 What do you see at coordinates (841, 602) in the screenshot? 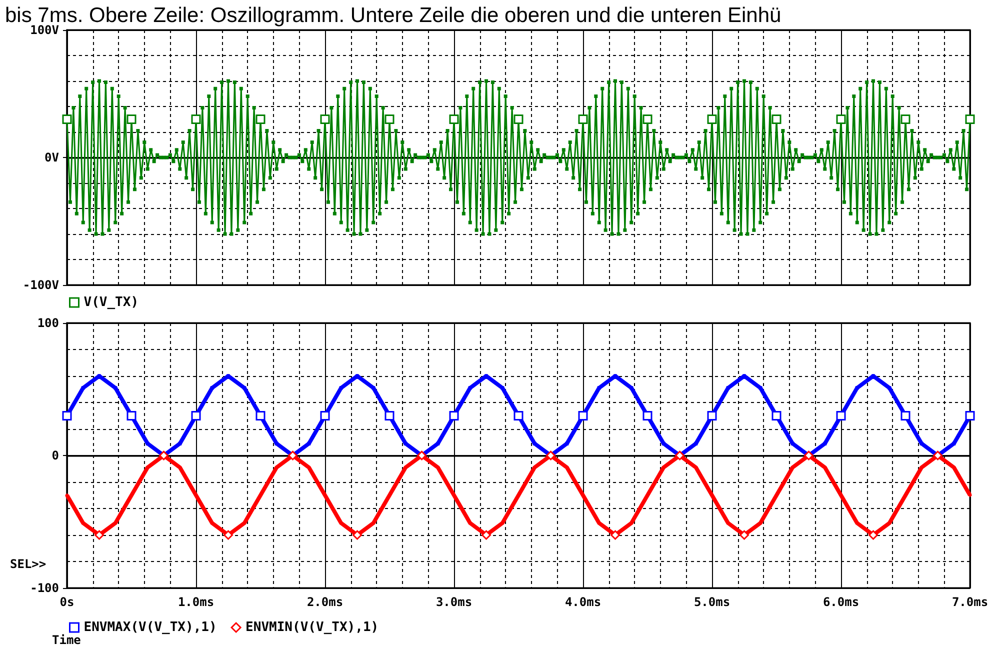
I see `x-tick-label: 6.0ms` at bounding box center [841, 602].